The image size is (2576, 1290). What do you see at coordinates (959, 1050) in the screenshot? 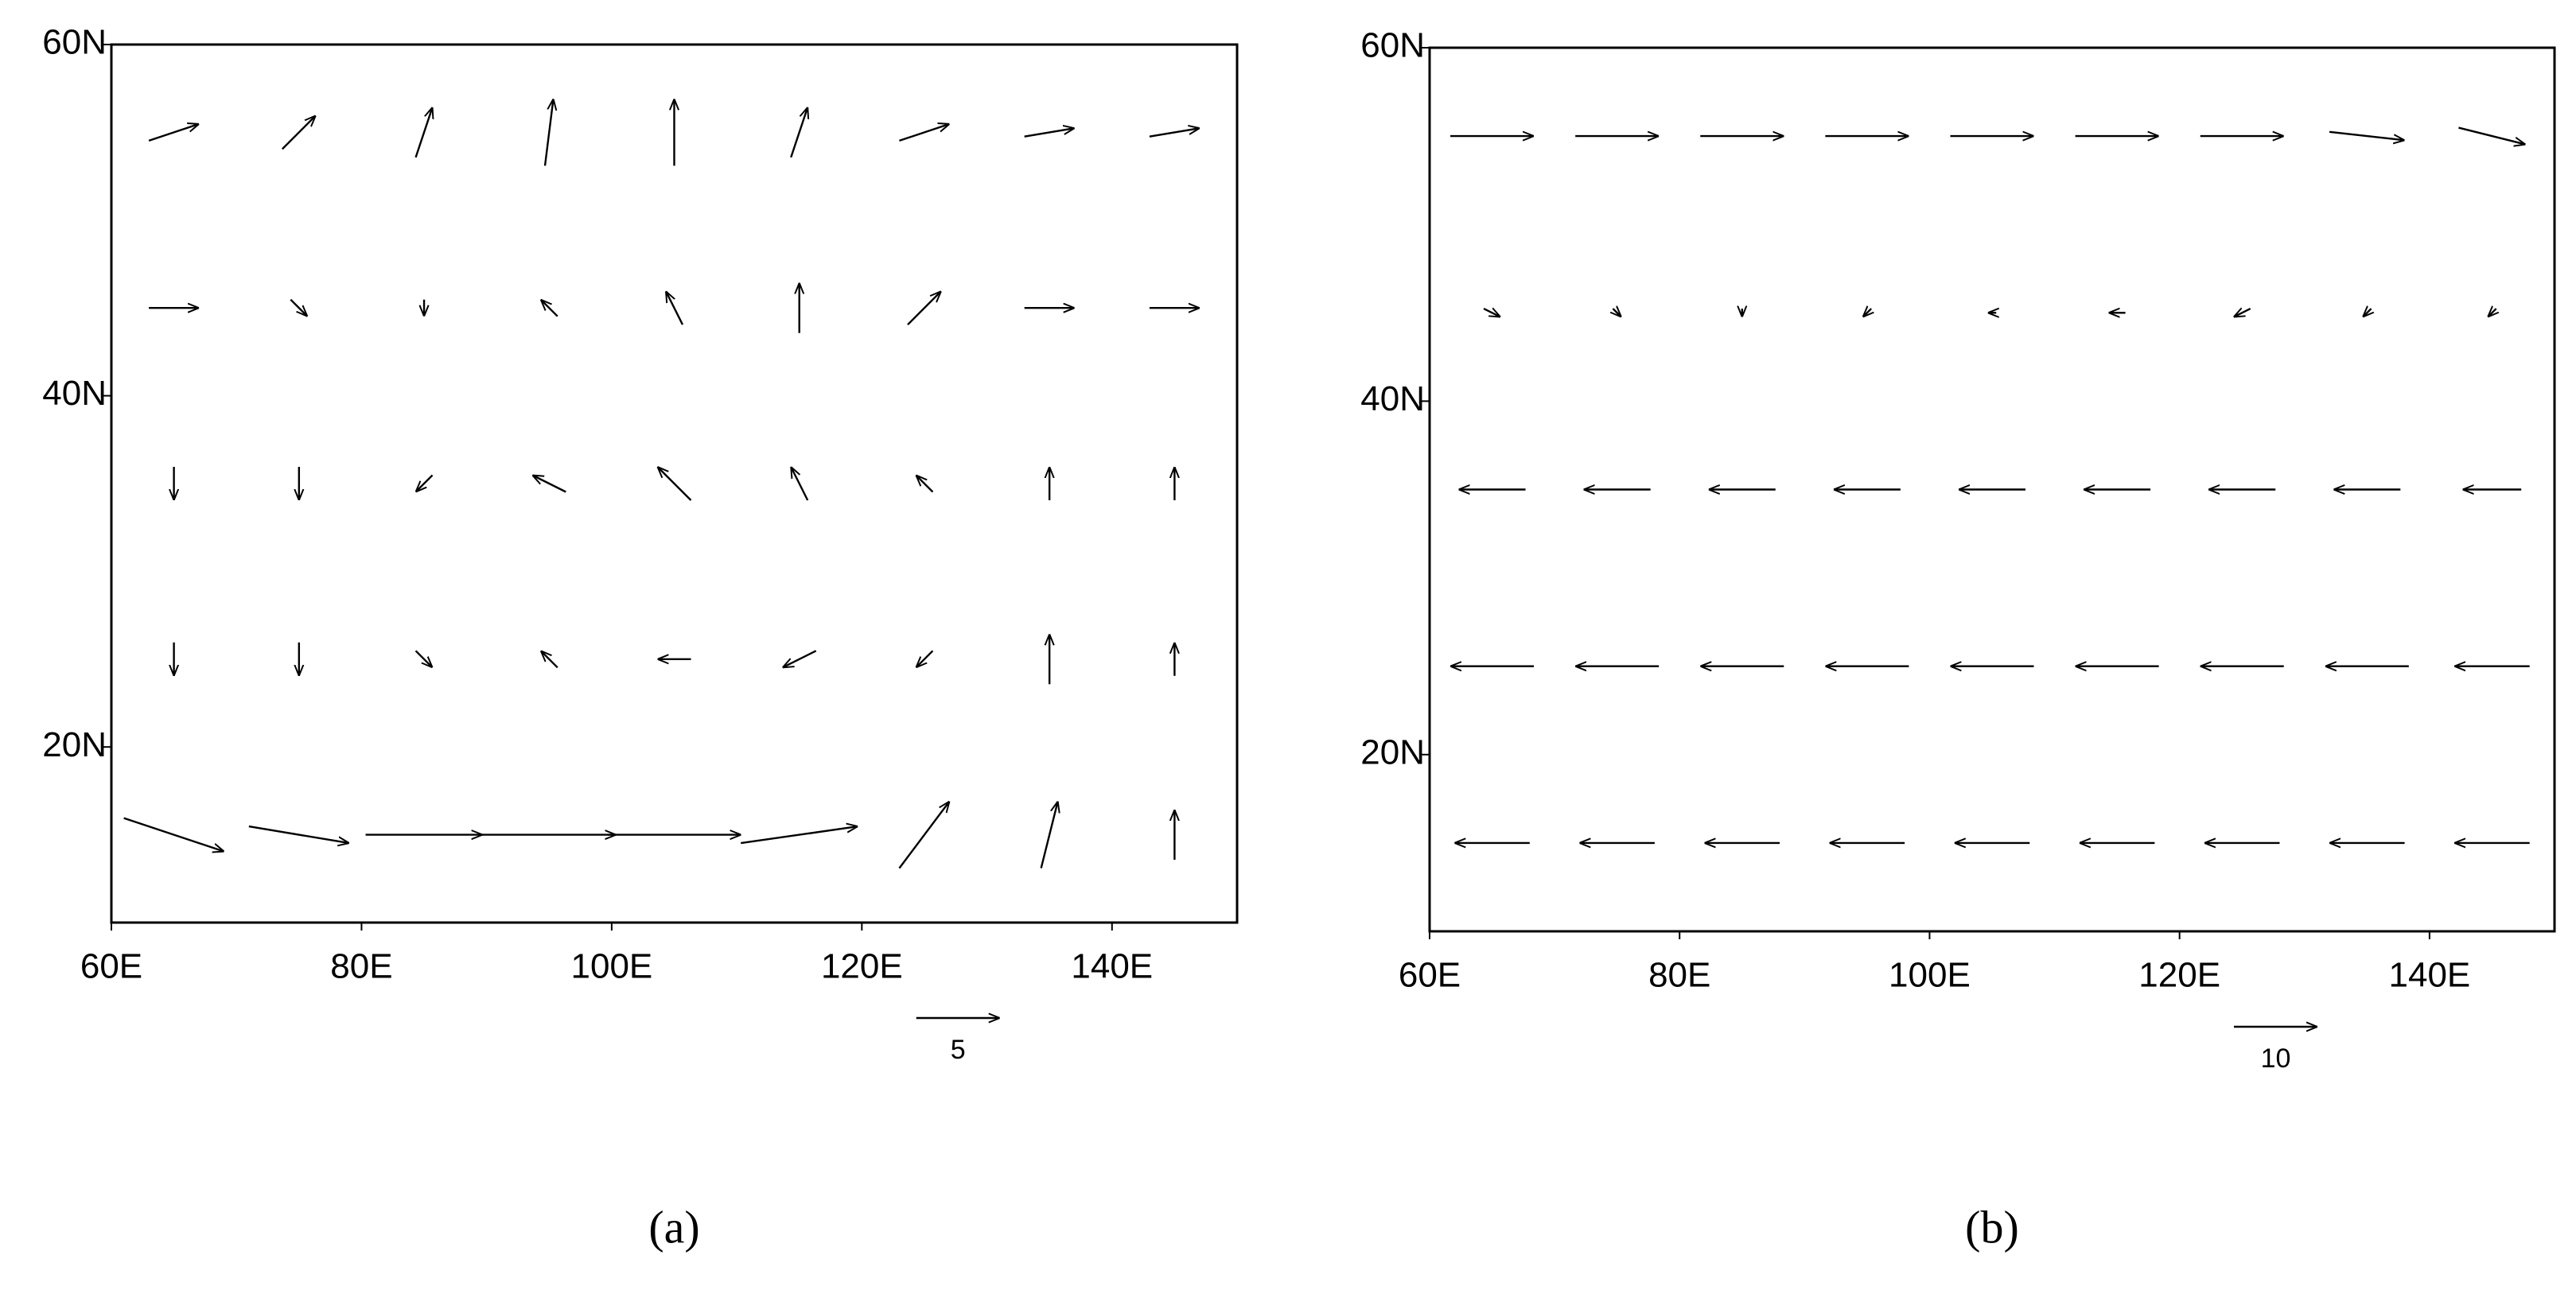
I see `reference-label: 5` at bounding box center [959, 1050].